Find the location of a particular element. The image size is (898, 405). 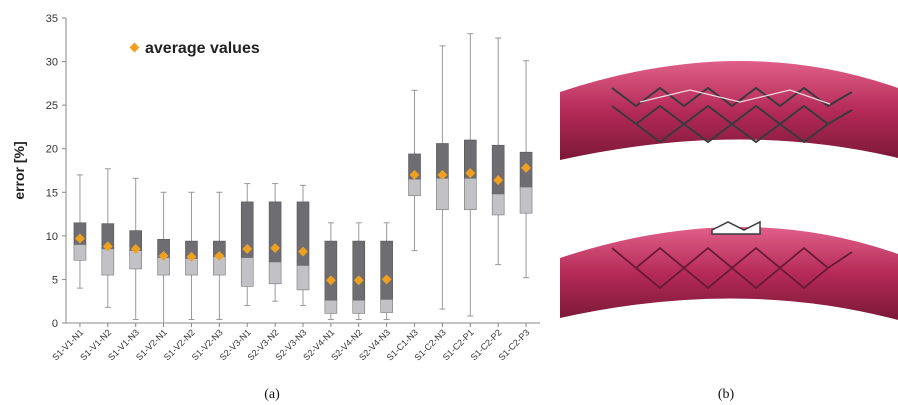

box-S2-V4-N3 is located at coordinates (386, 271).